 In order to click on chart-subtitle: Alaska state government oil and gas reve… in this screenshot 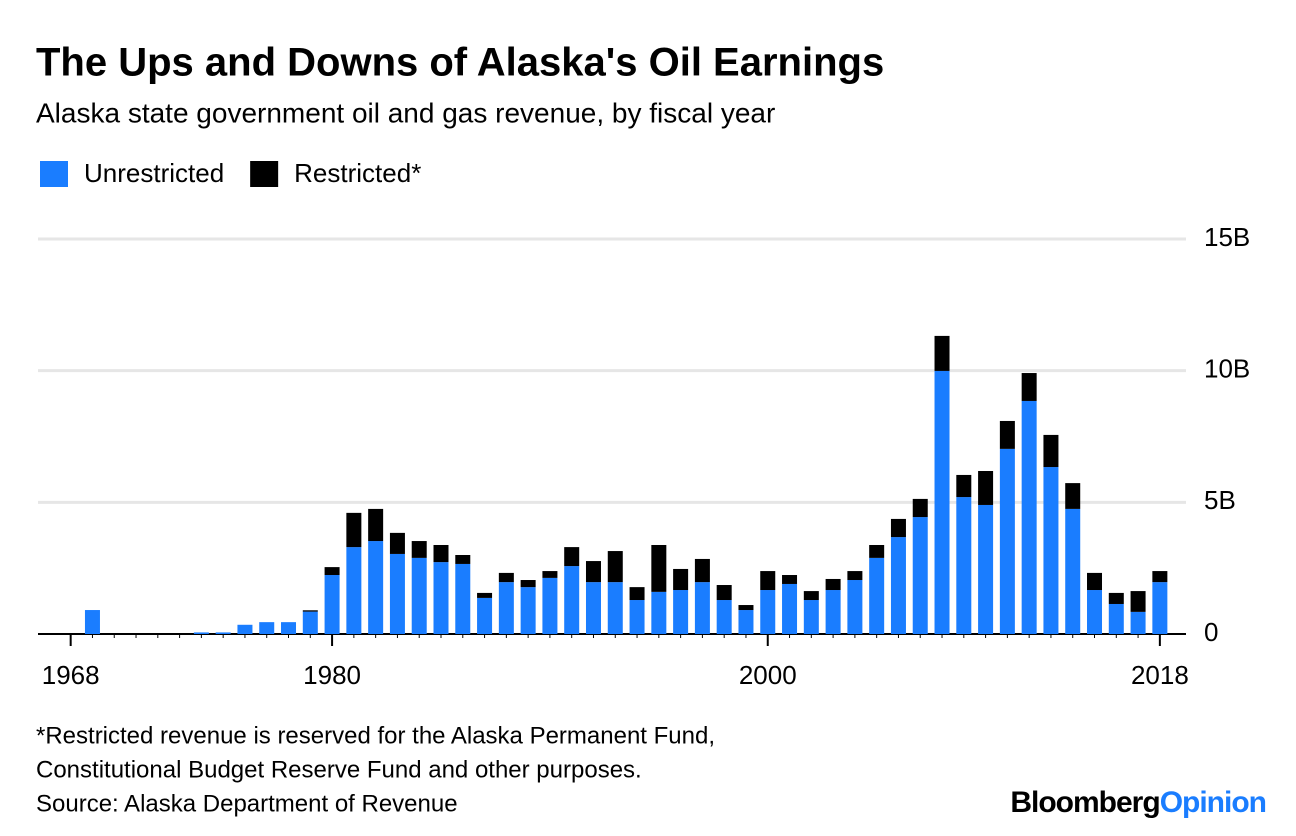, I will do `click(405, 112)`.